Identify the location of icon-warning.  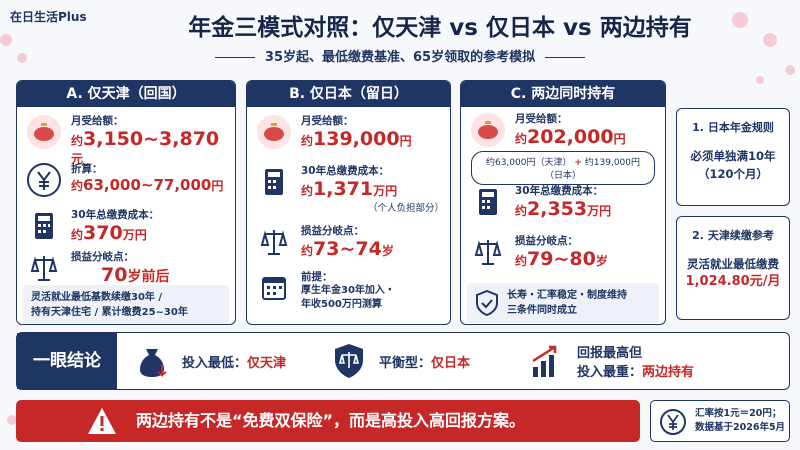
(102, 421).